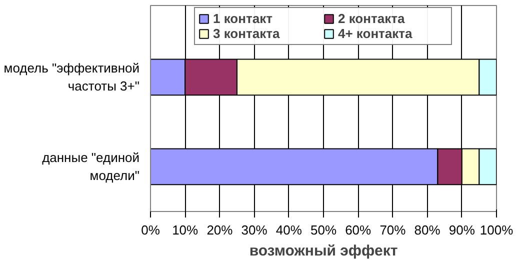 This screenshot has height=262, width=516. What do you see at coordinates (358, 230) in the screenshot?
I see `x-tick-label: 60%` at bounding box center [358, 230].